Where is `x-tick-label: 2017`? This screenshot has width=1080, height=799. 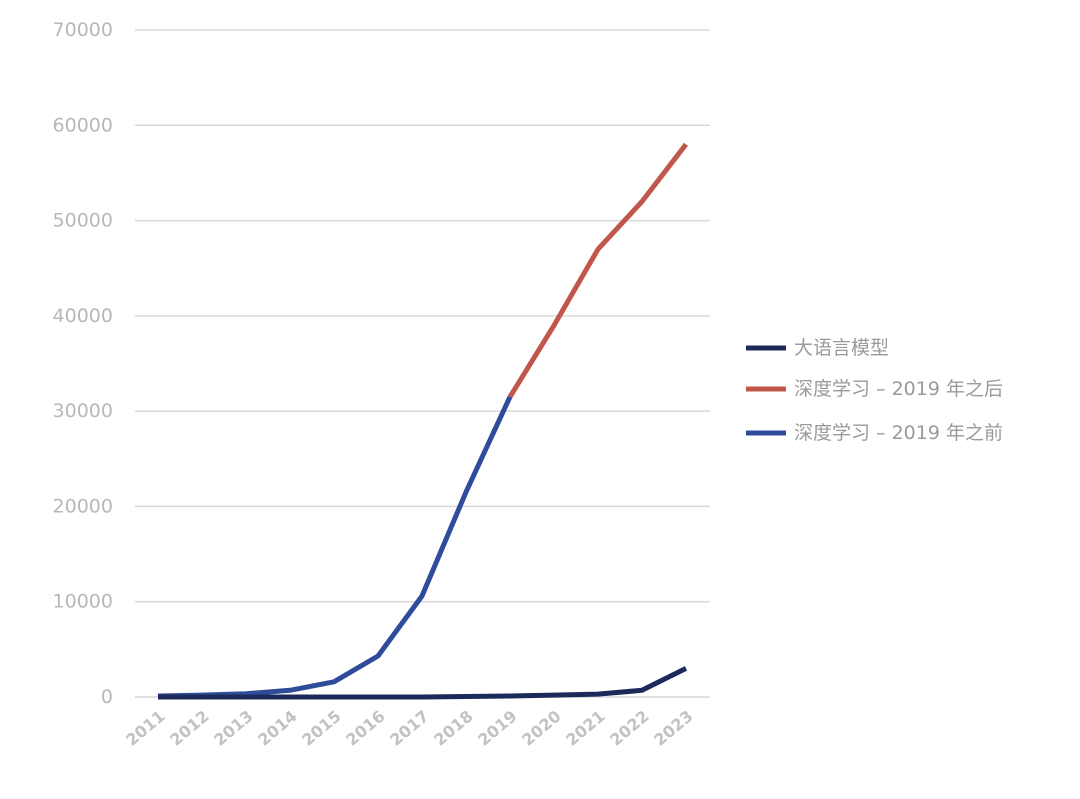
x-tick-label: 2017 is located at coordinates (409, 728).